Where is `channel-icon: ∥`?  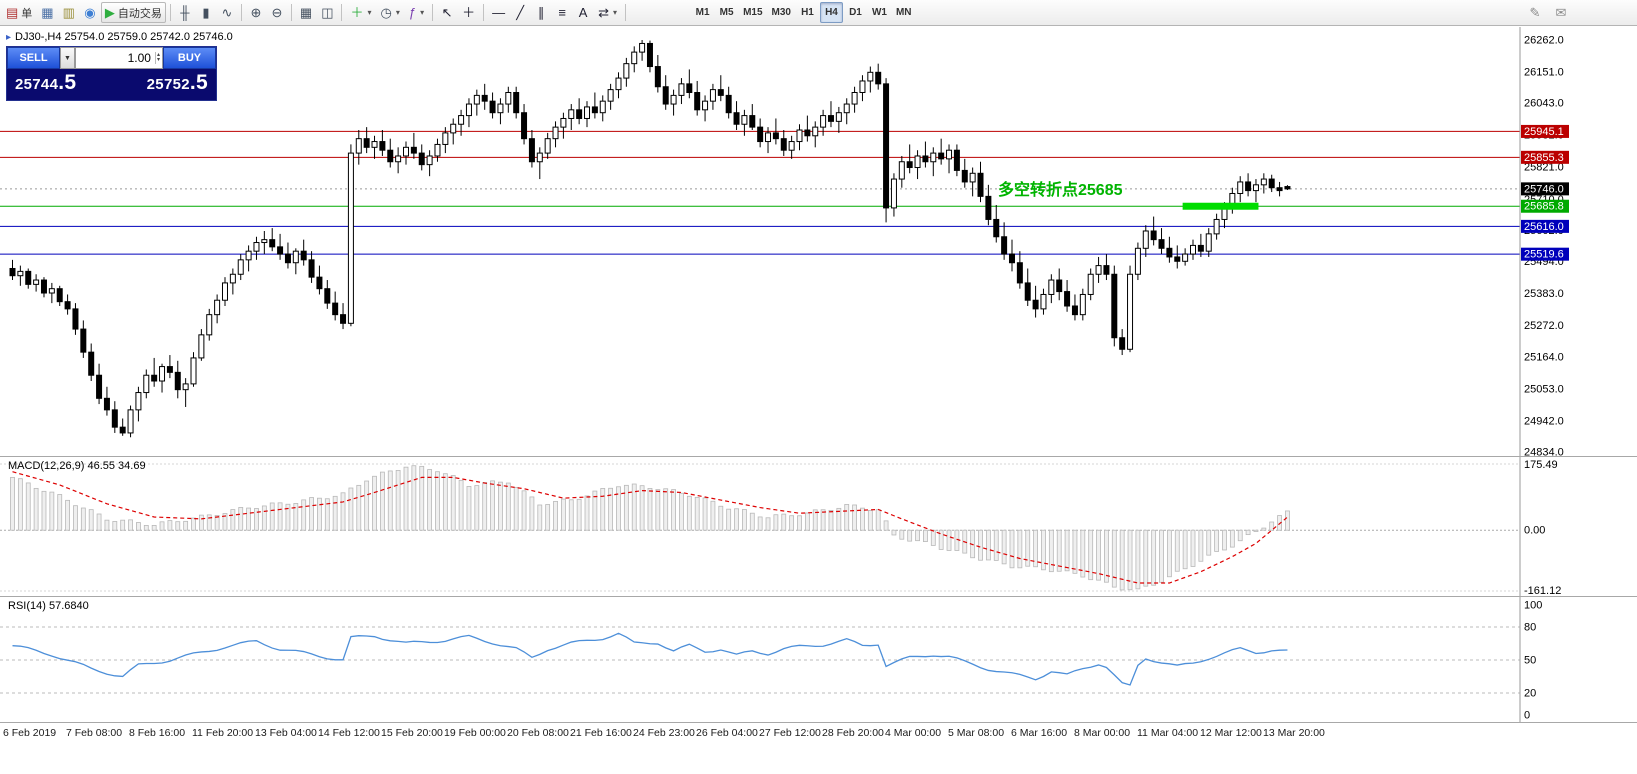
channel-icon: ∥ is located at coordinates (541, 12).